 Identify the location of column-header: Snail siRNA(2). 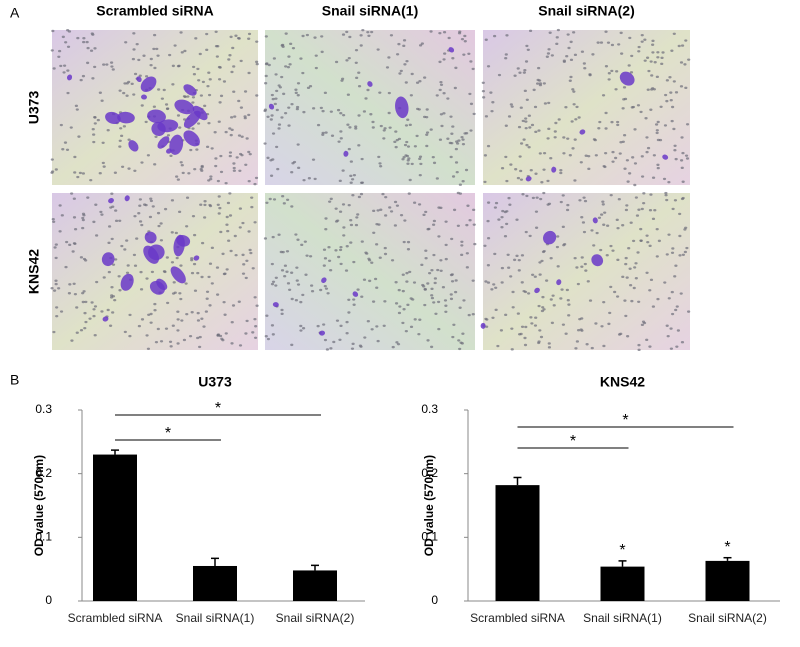
(586, 11).